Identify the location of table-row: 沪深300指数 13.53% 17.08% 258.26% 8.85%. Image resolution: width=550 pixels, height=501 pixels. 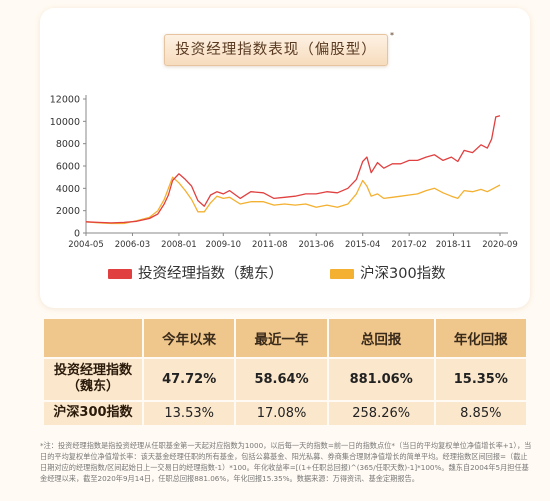
(285, 413).